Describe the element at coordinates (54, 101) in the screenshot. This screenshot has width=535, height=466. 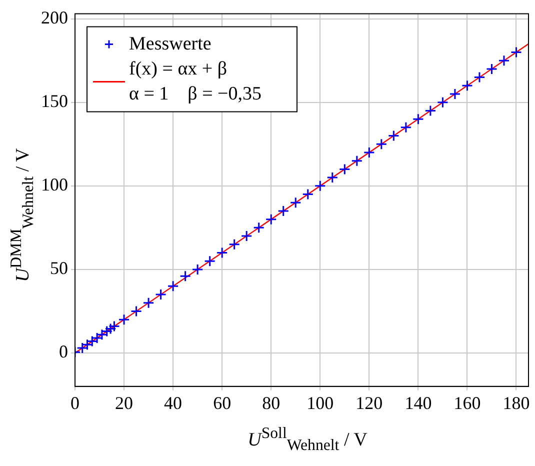
I see `y-tick-label: 150` at that location.